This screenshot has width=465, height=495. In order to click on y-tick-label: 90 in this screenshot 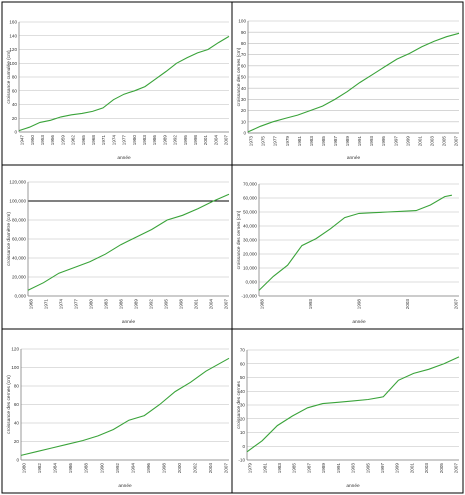, I will do `click(244, 32)`.